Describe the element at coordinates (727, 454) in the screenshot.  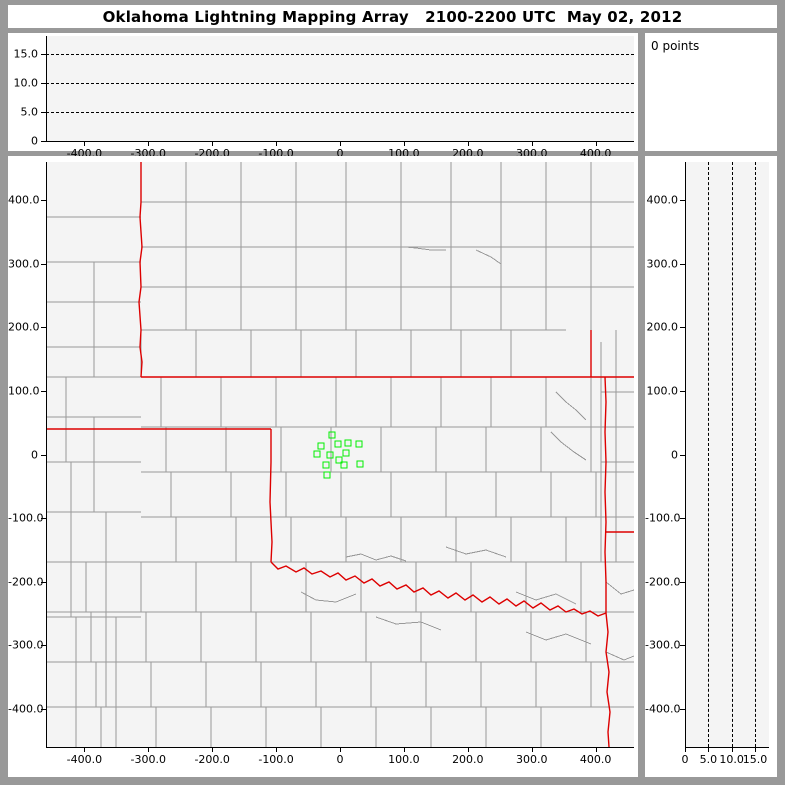
I see `altitude-histogram-plot-area` at that location.